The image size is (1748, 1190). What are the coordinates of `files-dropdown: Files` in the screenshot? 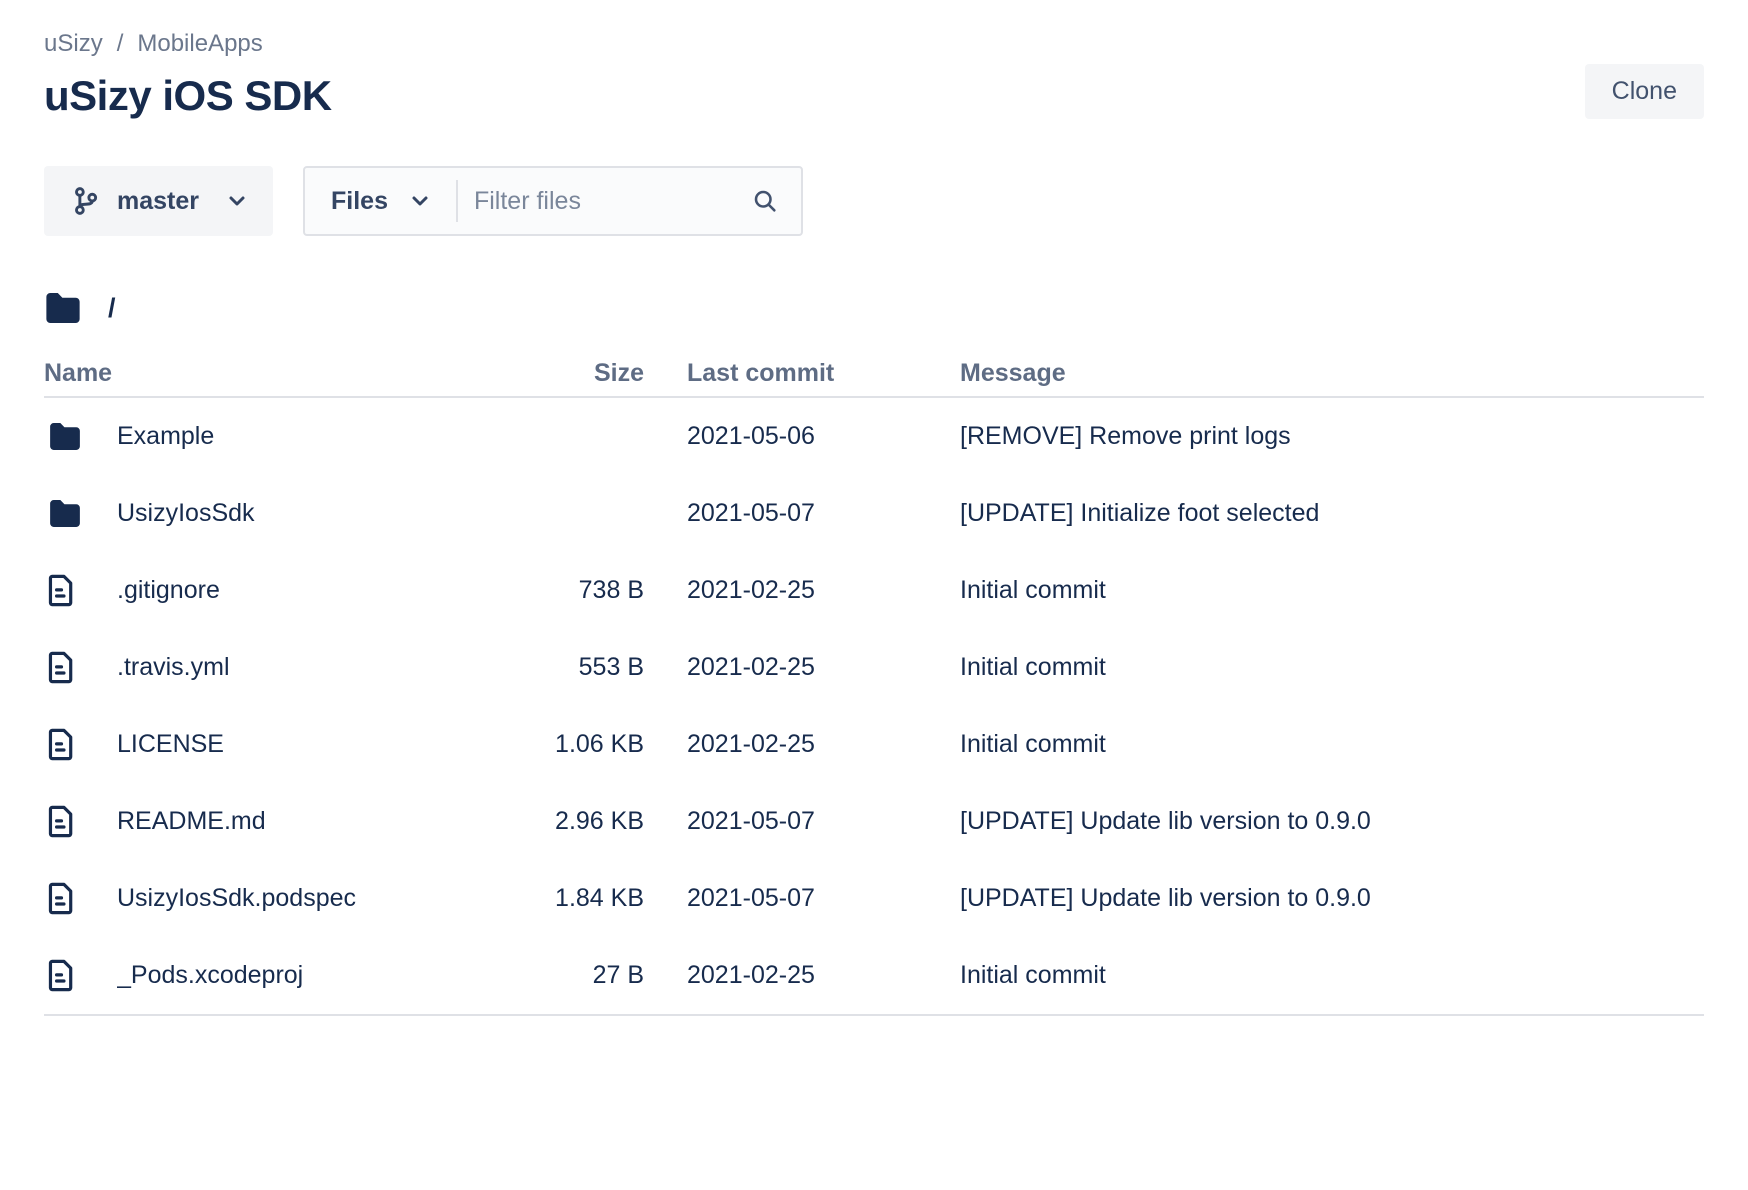 It's located at (380, 201).